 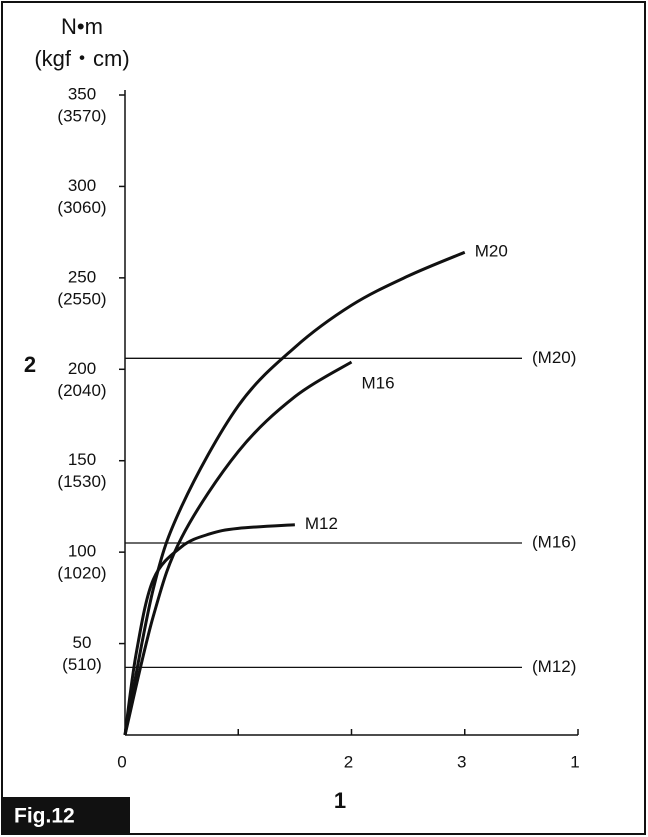 I want to click on y-tick-label: 350, so click(x=82, y=93).